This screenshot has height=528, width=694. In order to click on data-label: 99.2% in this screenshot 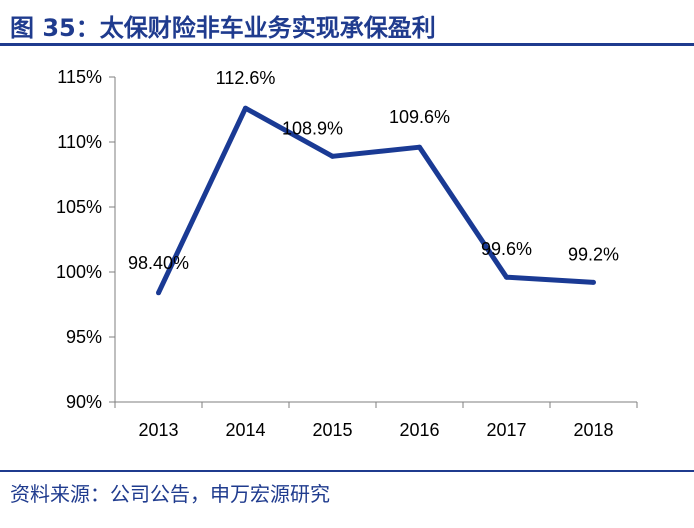, I will do `click(593, 254)`.